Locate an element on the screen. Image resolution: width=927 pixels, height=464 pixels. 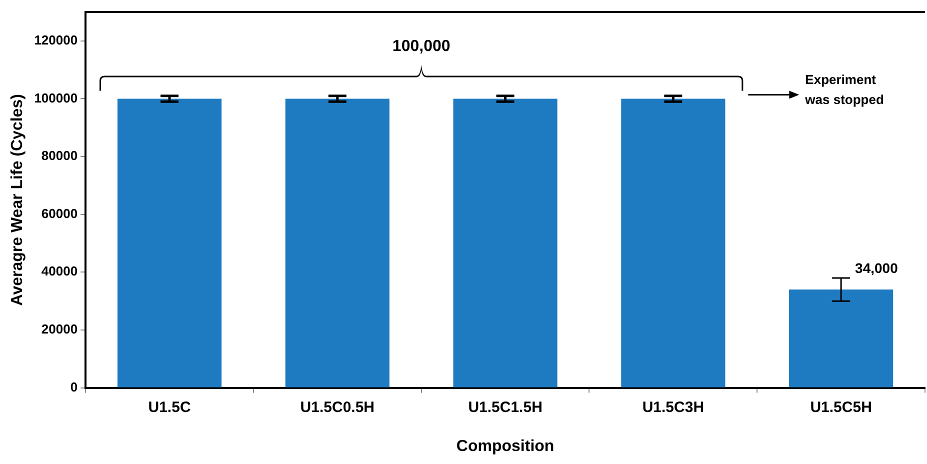
data-label: 34,000 is located at coordinates (876, 268).